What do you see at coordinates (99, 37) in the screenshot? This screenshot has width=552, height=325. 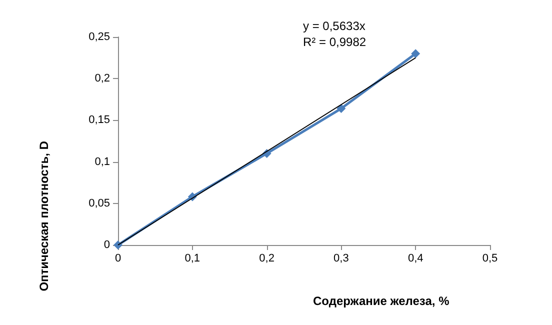 I see `y-tick-label: 0,25` at bounding box center [99, 37].